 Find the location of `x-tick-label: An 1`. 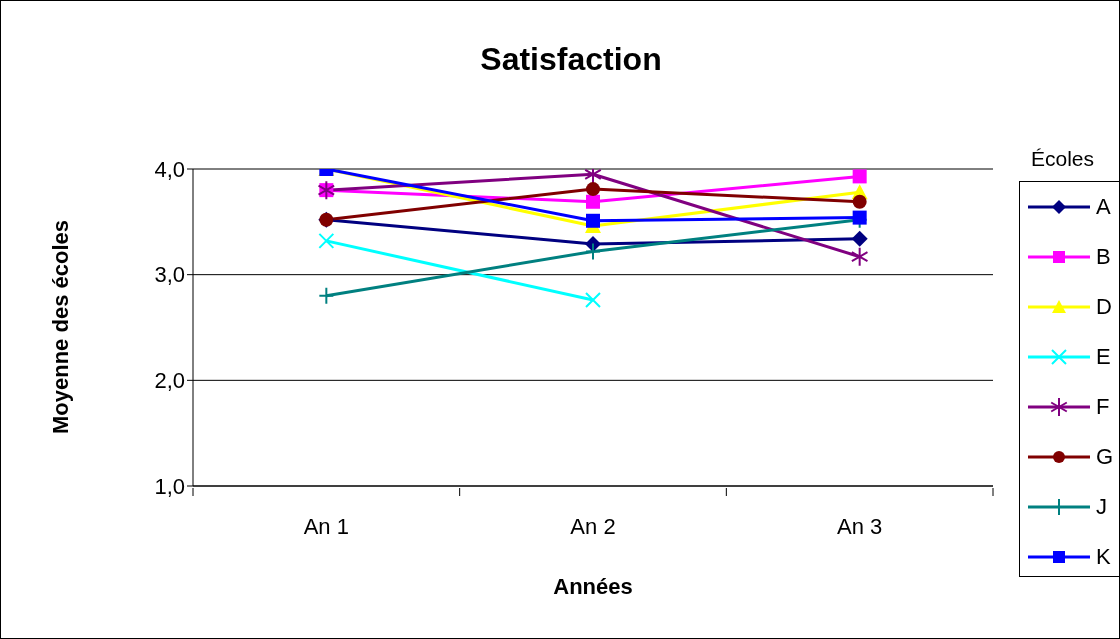

x-tick-label: An 1 is located at coordinates (326, 526).